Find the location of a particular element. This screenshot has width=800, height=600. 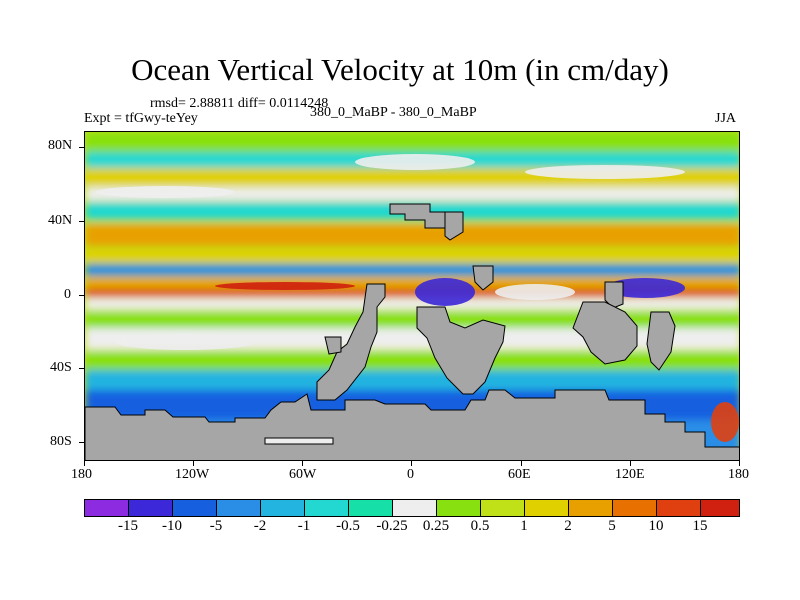

colorbar-label: -10 is located at coordinates (172, 526).